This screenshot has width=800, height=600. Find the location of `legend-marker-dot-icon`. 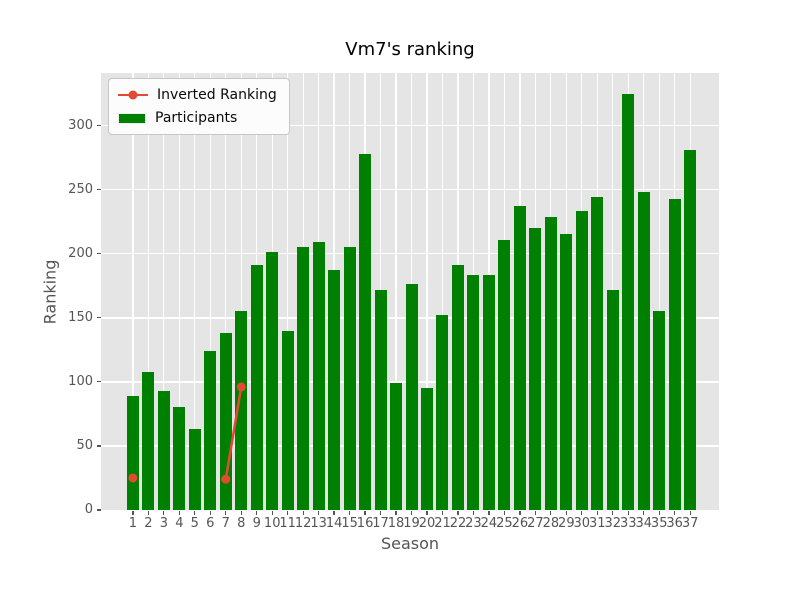

legend-marker-dot-icon is located at coordinates (133, 95).